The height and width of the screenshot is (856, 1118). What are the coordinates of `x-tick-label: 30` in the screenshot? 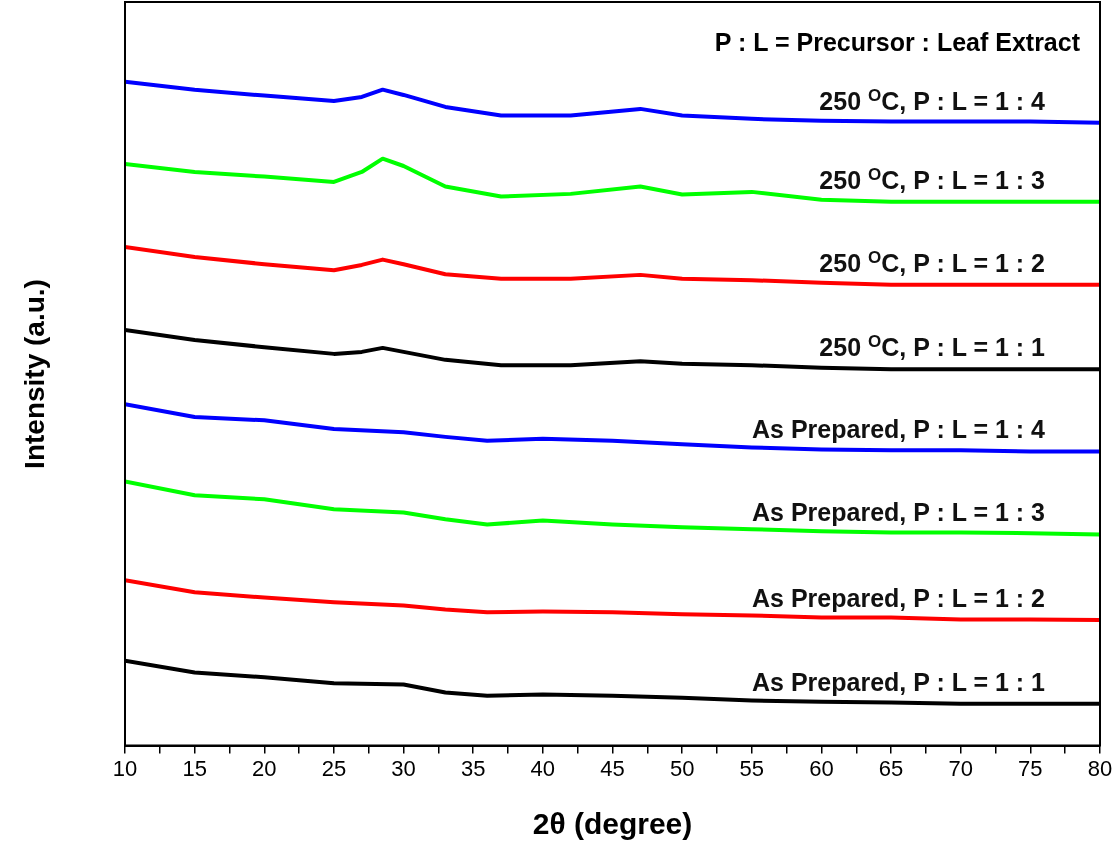 It's located at (403, 768).